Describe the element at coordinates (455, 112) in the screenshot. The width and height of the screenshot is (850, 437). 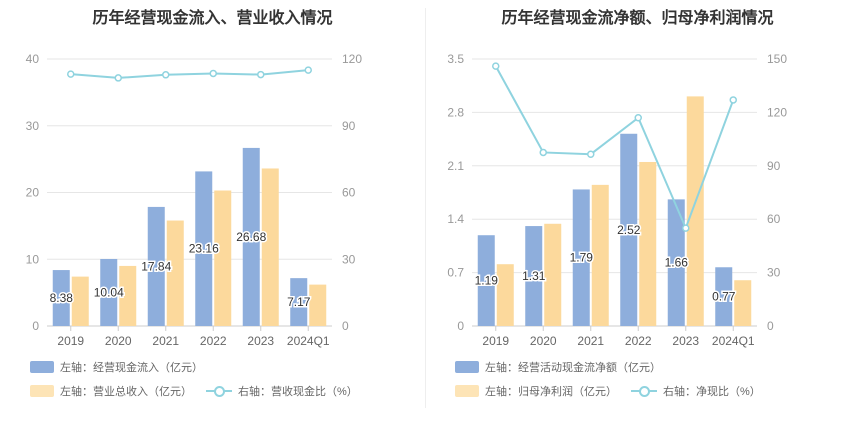
I see `y-tick-label-left: 2.8` at that location.